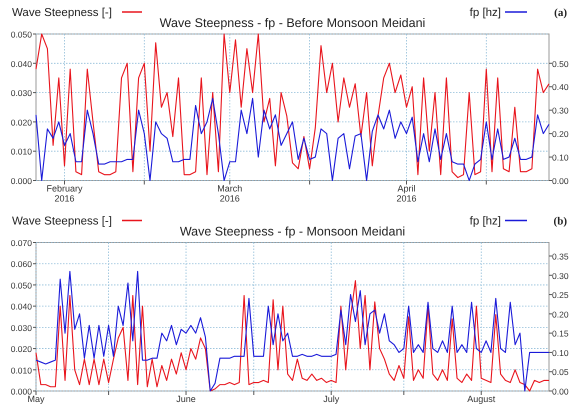 This screenshot has height=417, width=575. I want to click on x-tick-label: April 2016, so click(406, 194).